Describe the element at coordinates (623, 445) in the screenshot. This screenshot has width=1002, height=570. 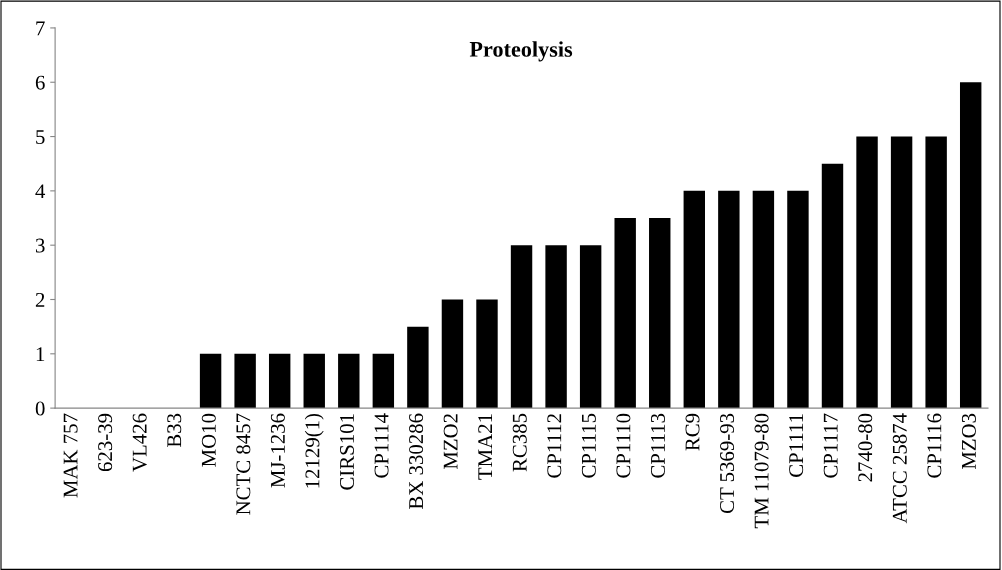
I see `x-tick-label: CP1110` at that location.